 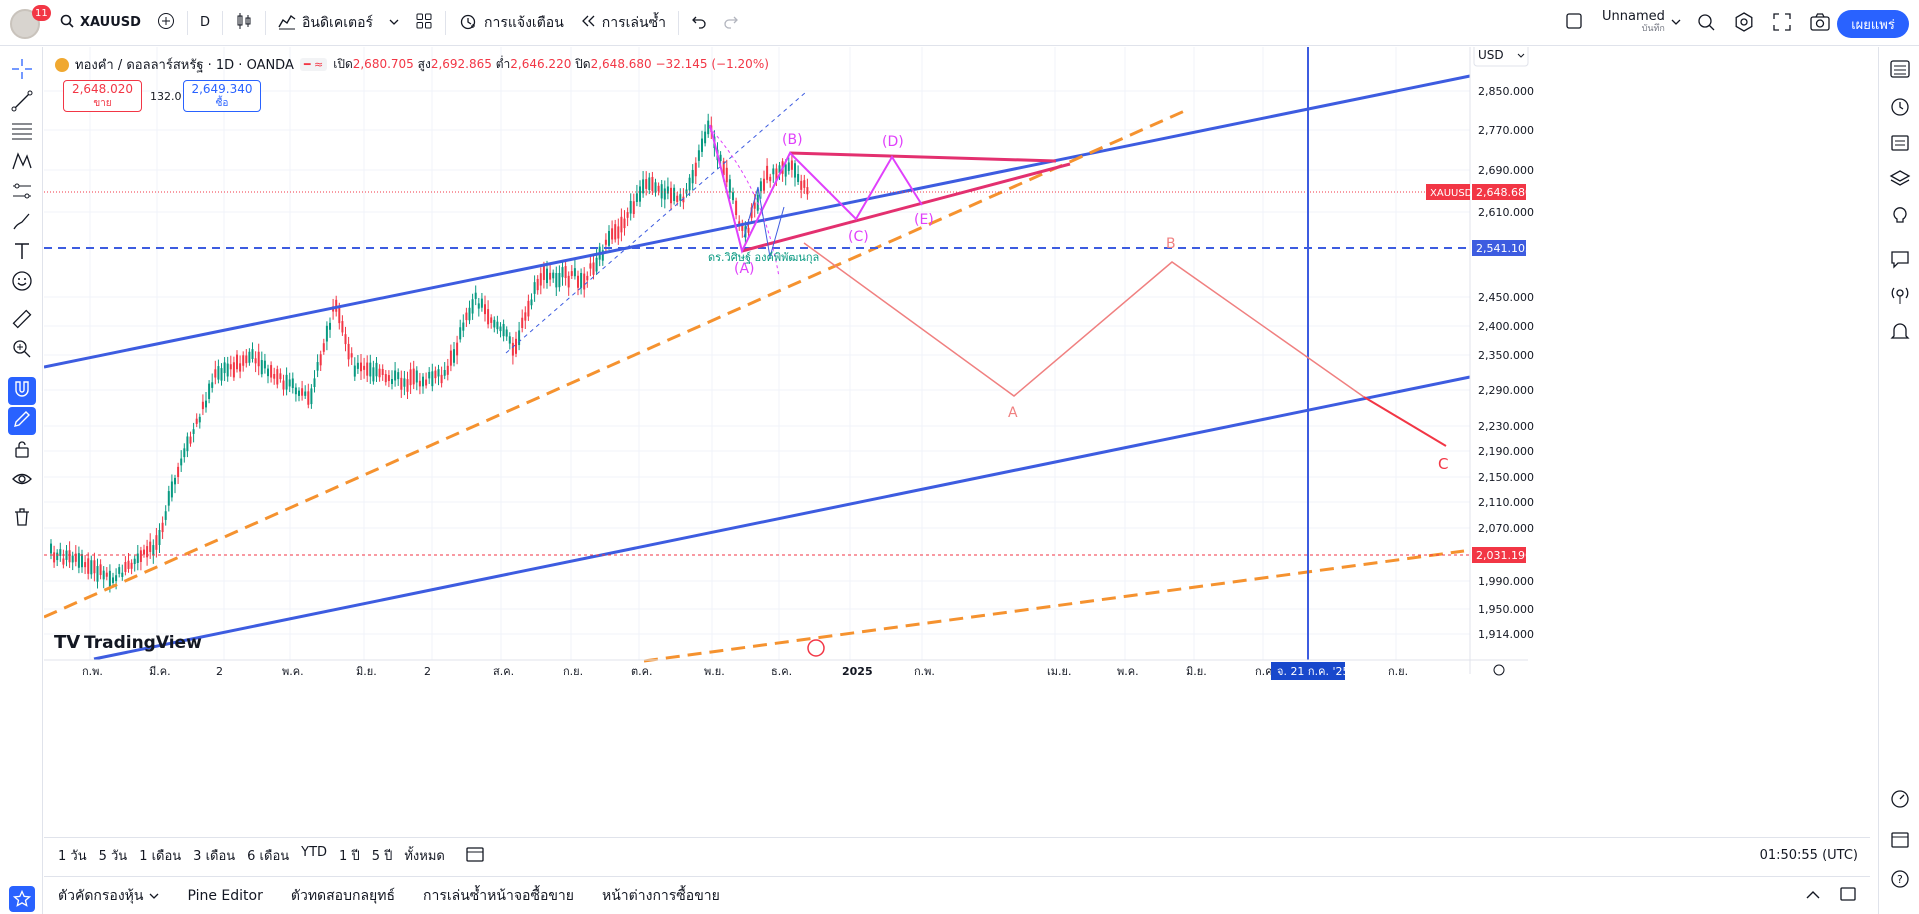 I want to click on legend-toggle: ━ ≈, so click(x=313, y=64).